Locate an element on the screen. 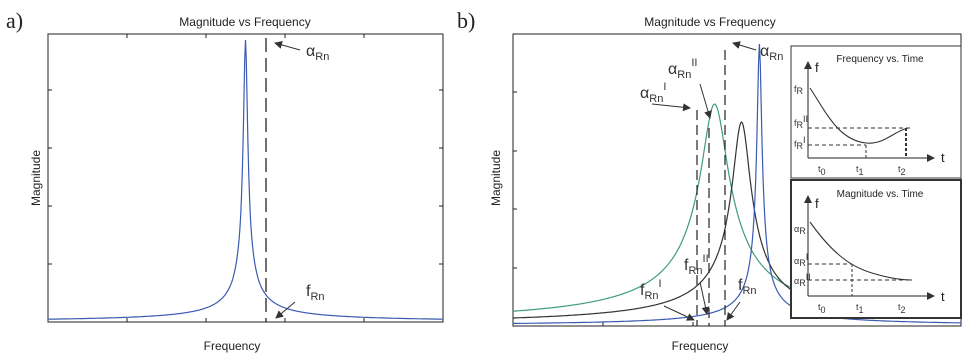  panel-b-peak-label-1: αRnI is located at coordinates (653, 93).